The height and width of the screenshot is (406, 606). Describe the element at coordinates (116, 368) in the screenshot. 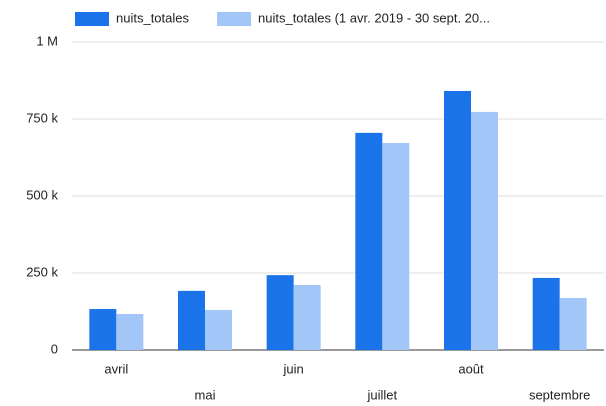

I see `x-tick-label: avril` at that location.